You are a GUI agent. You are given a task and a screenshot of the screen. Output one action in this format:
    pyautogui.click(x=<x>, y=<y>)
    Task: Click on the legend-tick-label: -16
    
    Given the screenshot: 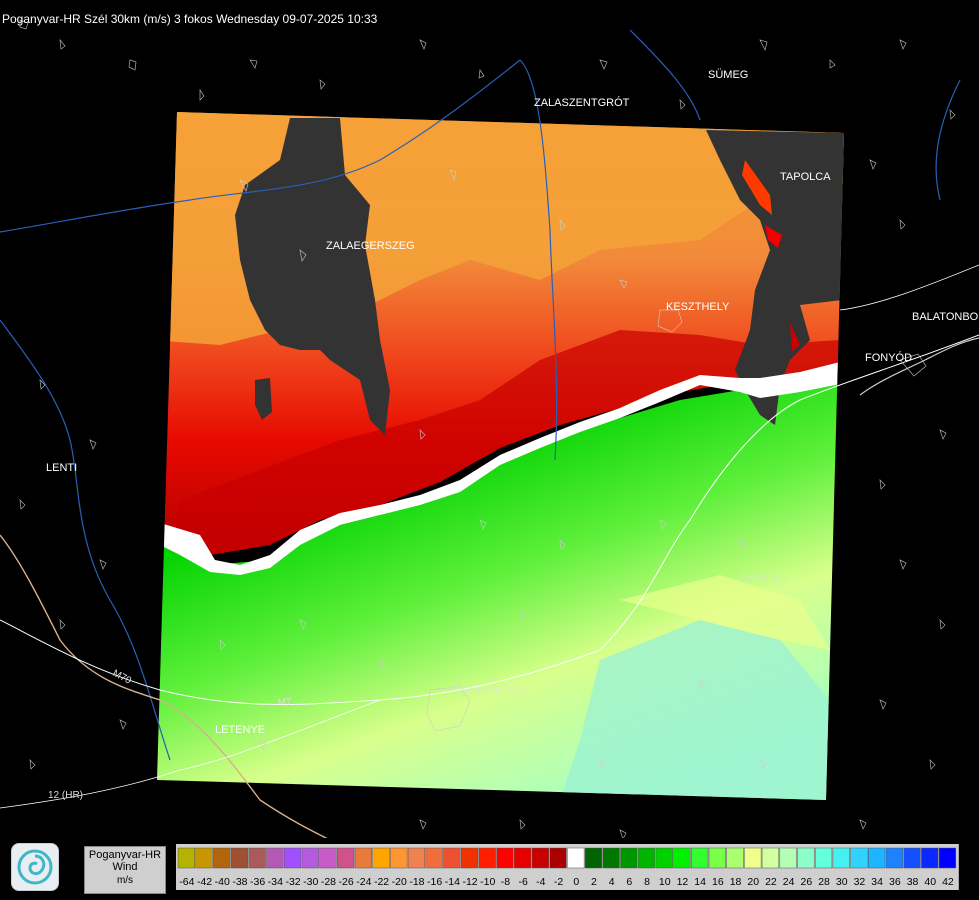 What is the action you would take?
    pyautogui.click(x=434, y=882)
    